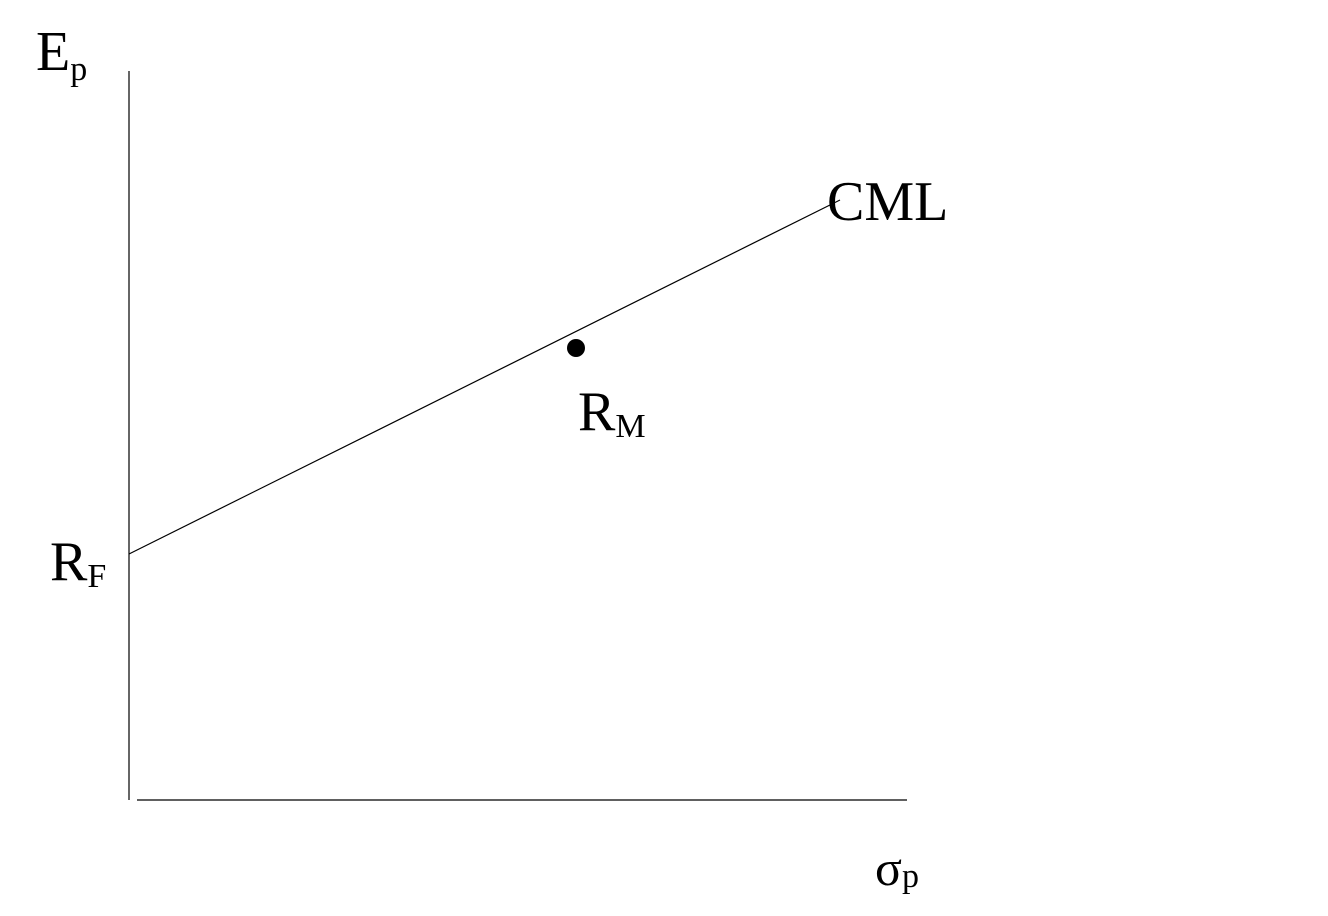 Image resolution: width=1328 pixels, height=916 pixels. What do you see at coordinates (887, 202) in the screenshot?
I see `cml-label: CML` at bounding box center [887, 202].